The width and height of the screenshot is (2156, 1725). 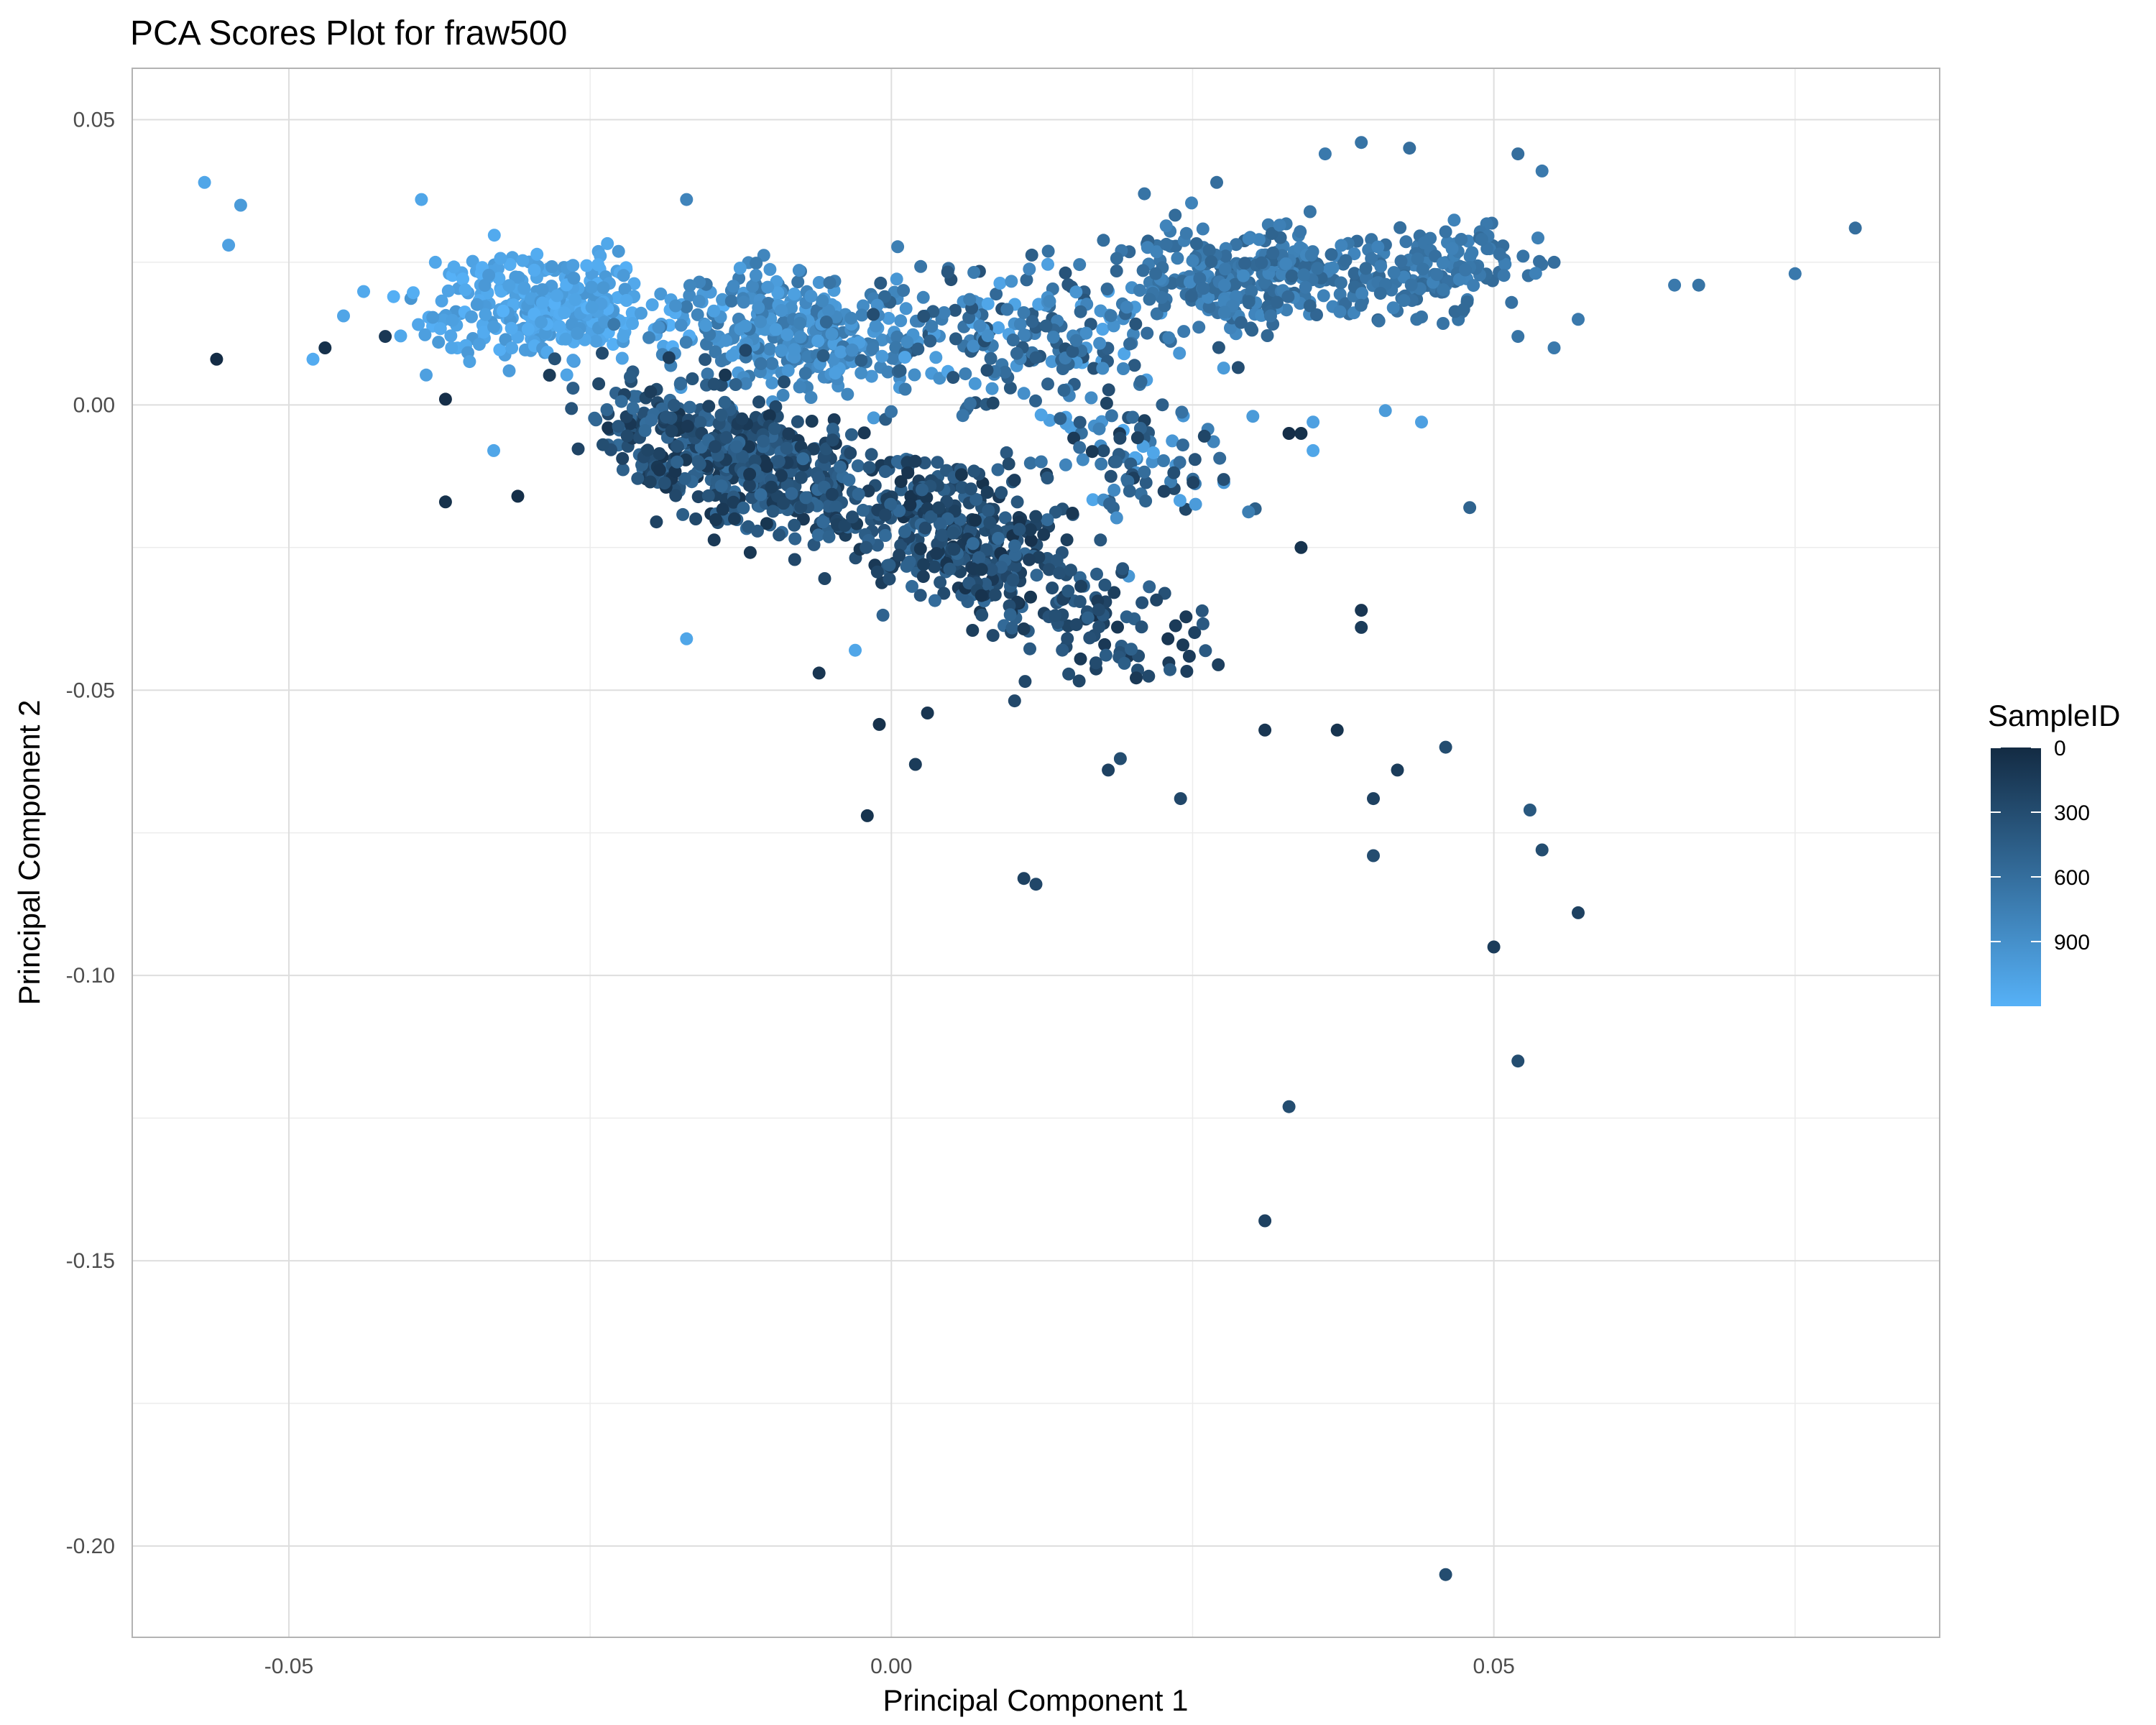 I want to click on legend: SampleID 0 300 600 900, so click(x=2054, y=852).